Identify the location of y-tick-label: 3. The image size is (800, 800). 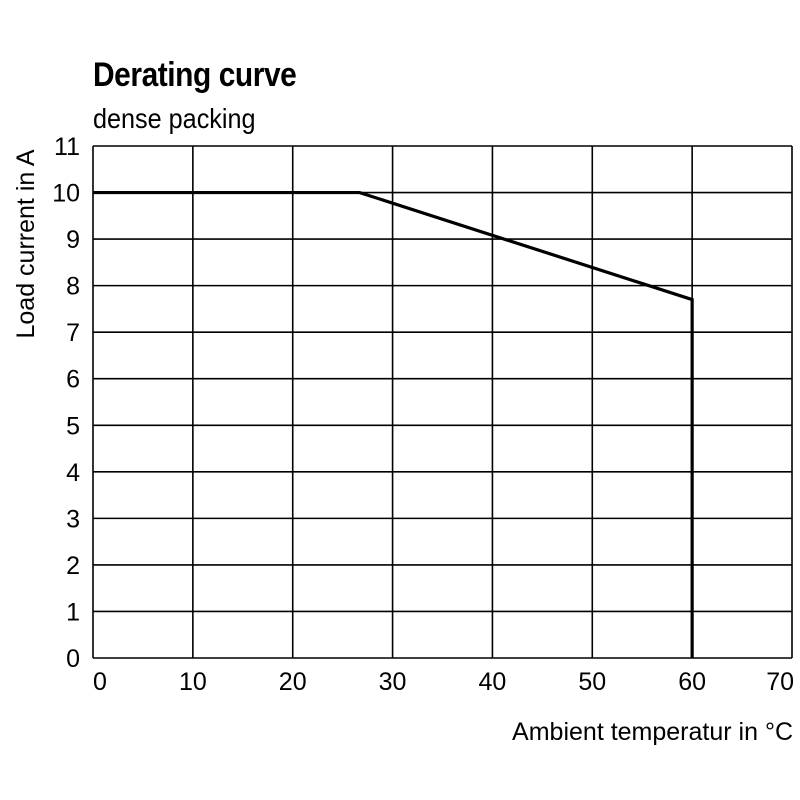
(73, 519).